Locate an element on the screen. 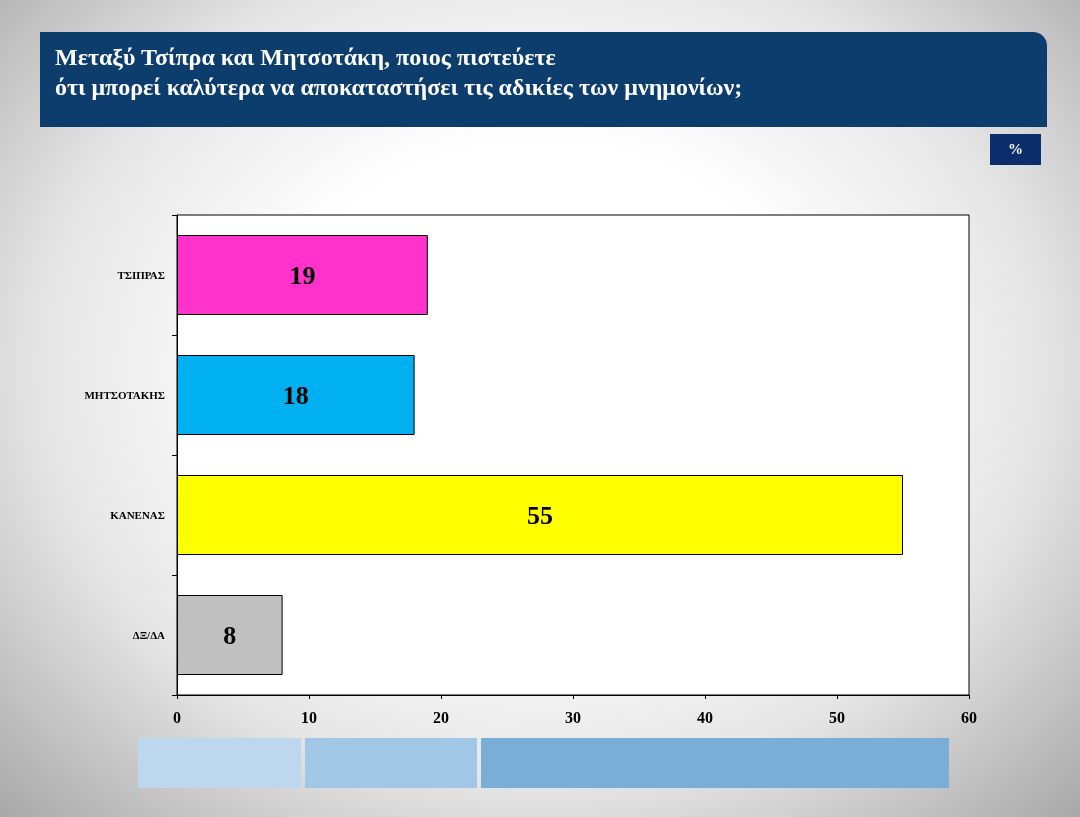  y-tick-label: ΜΗΤΣΟΤΑΚΗΣ is located at coordinates (124, 395).